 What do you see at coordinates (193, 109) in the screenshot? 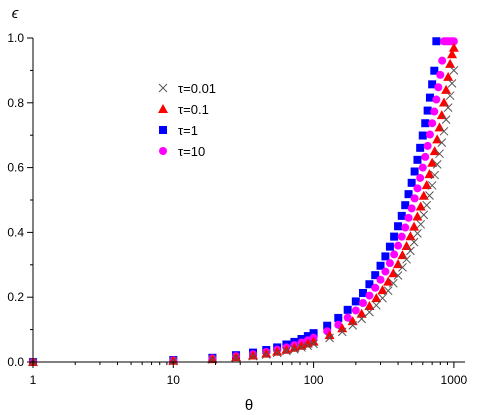
I see `legend-label: τ=0.1` at bounding box center [193, 109].